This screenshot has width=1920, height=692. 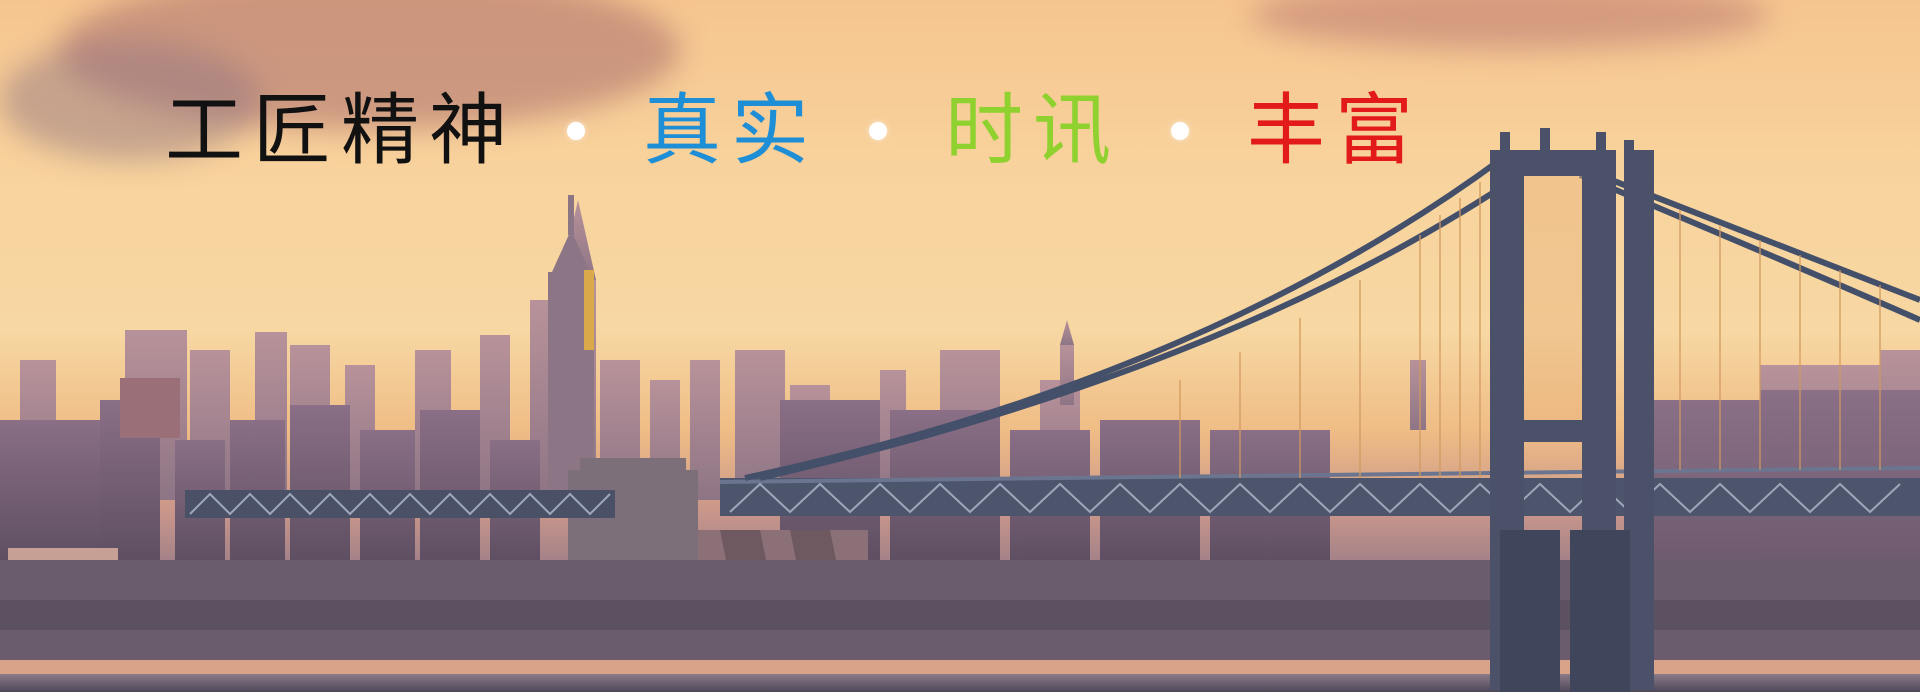 I want to click on slogan-craftsmanship: 工匠精神, so click(x=341, y=131).